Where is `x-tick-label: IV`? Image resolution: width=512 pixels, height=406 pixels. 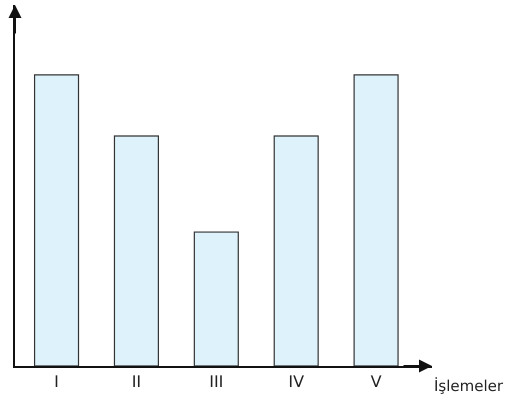
x-tick-label: IV is located at coordinates (296, 382).